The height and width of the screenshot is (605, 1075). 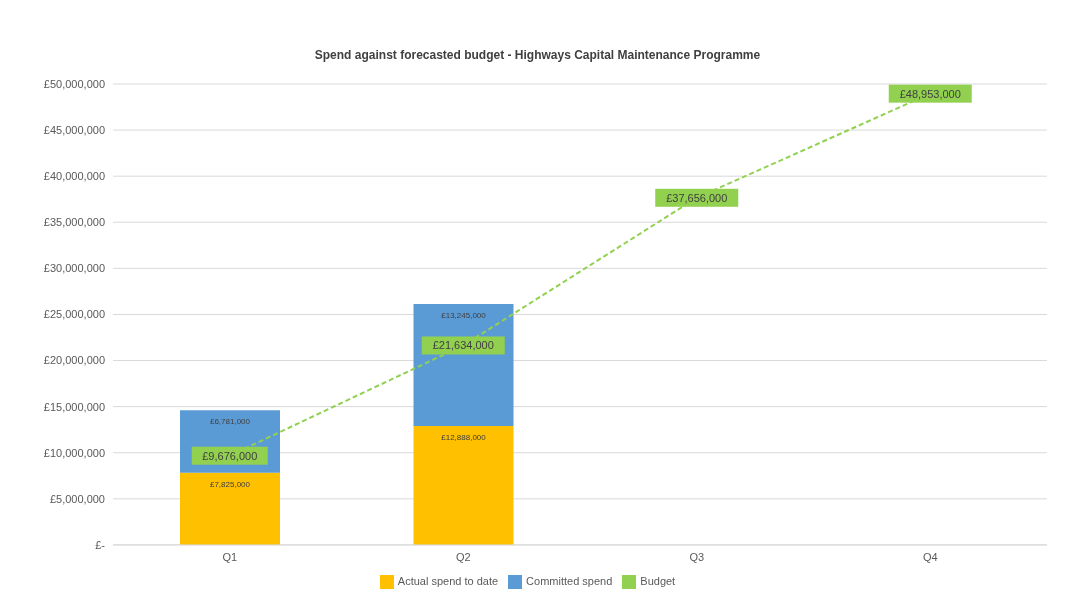 I want to click on x-tick-label: Q2, so click(x=463, y=556).